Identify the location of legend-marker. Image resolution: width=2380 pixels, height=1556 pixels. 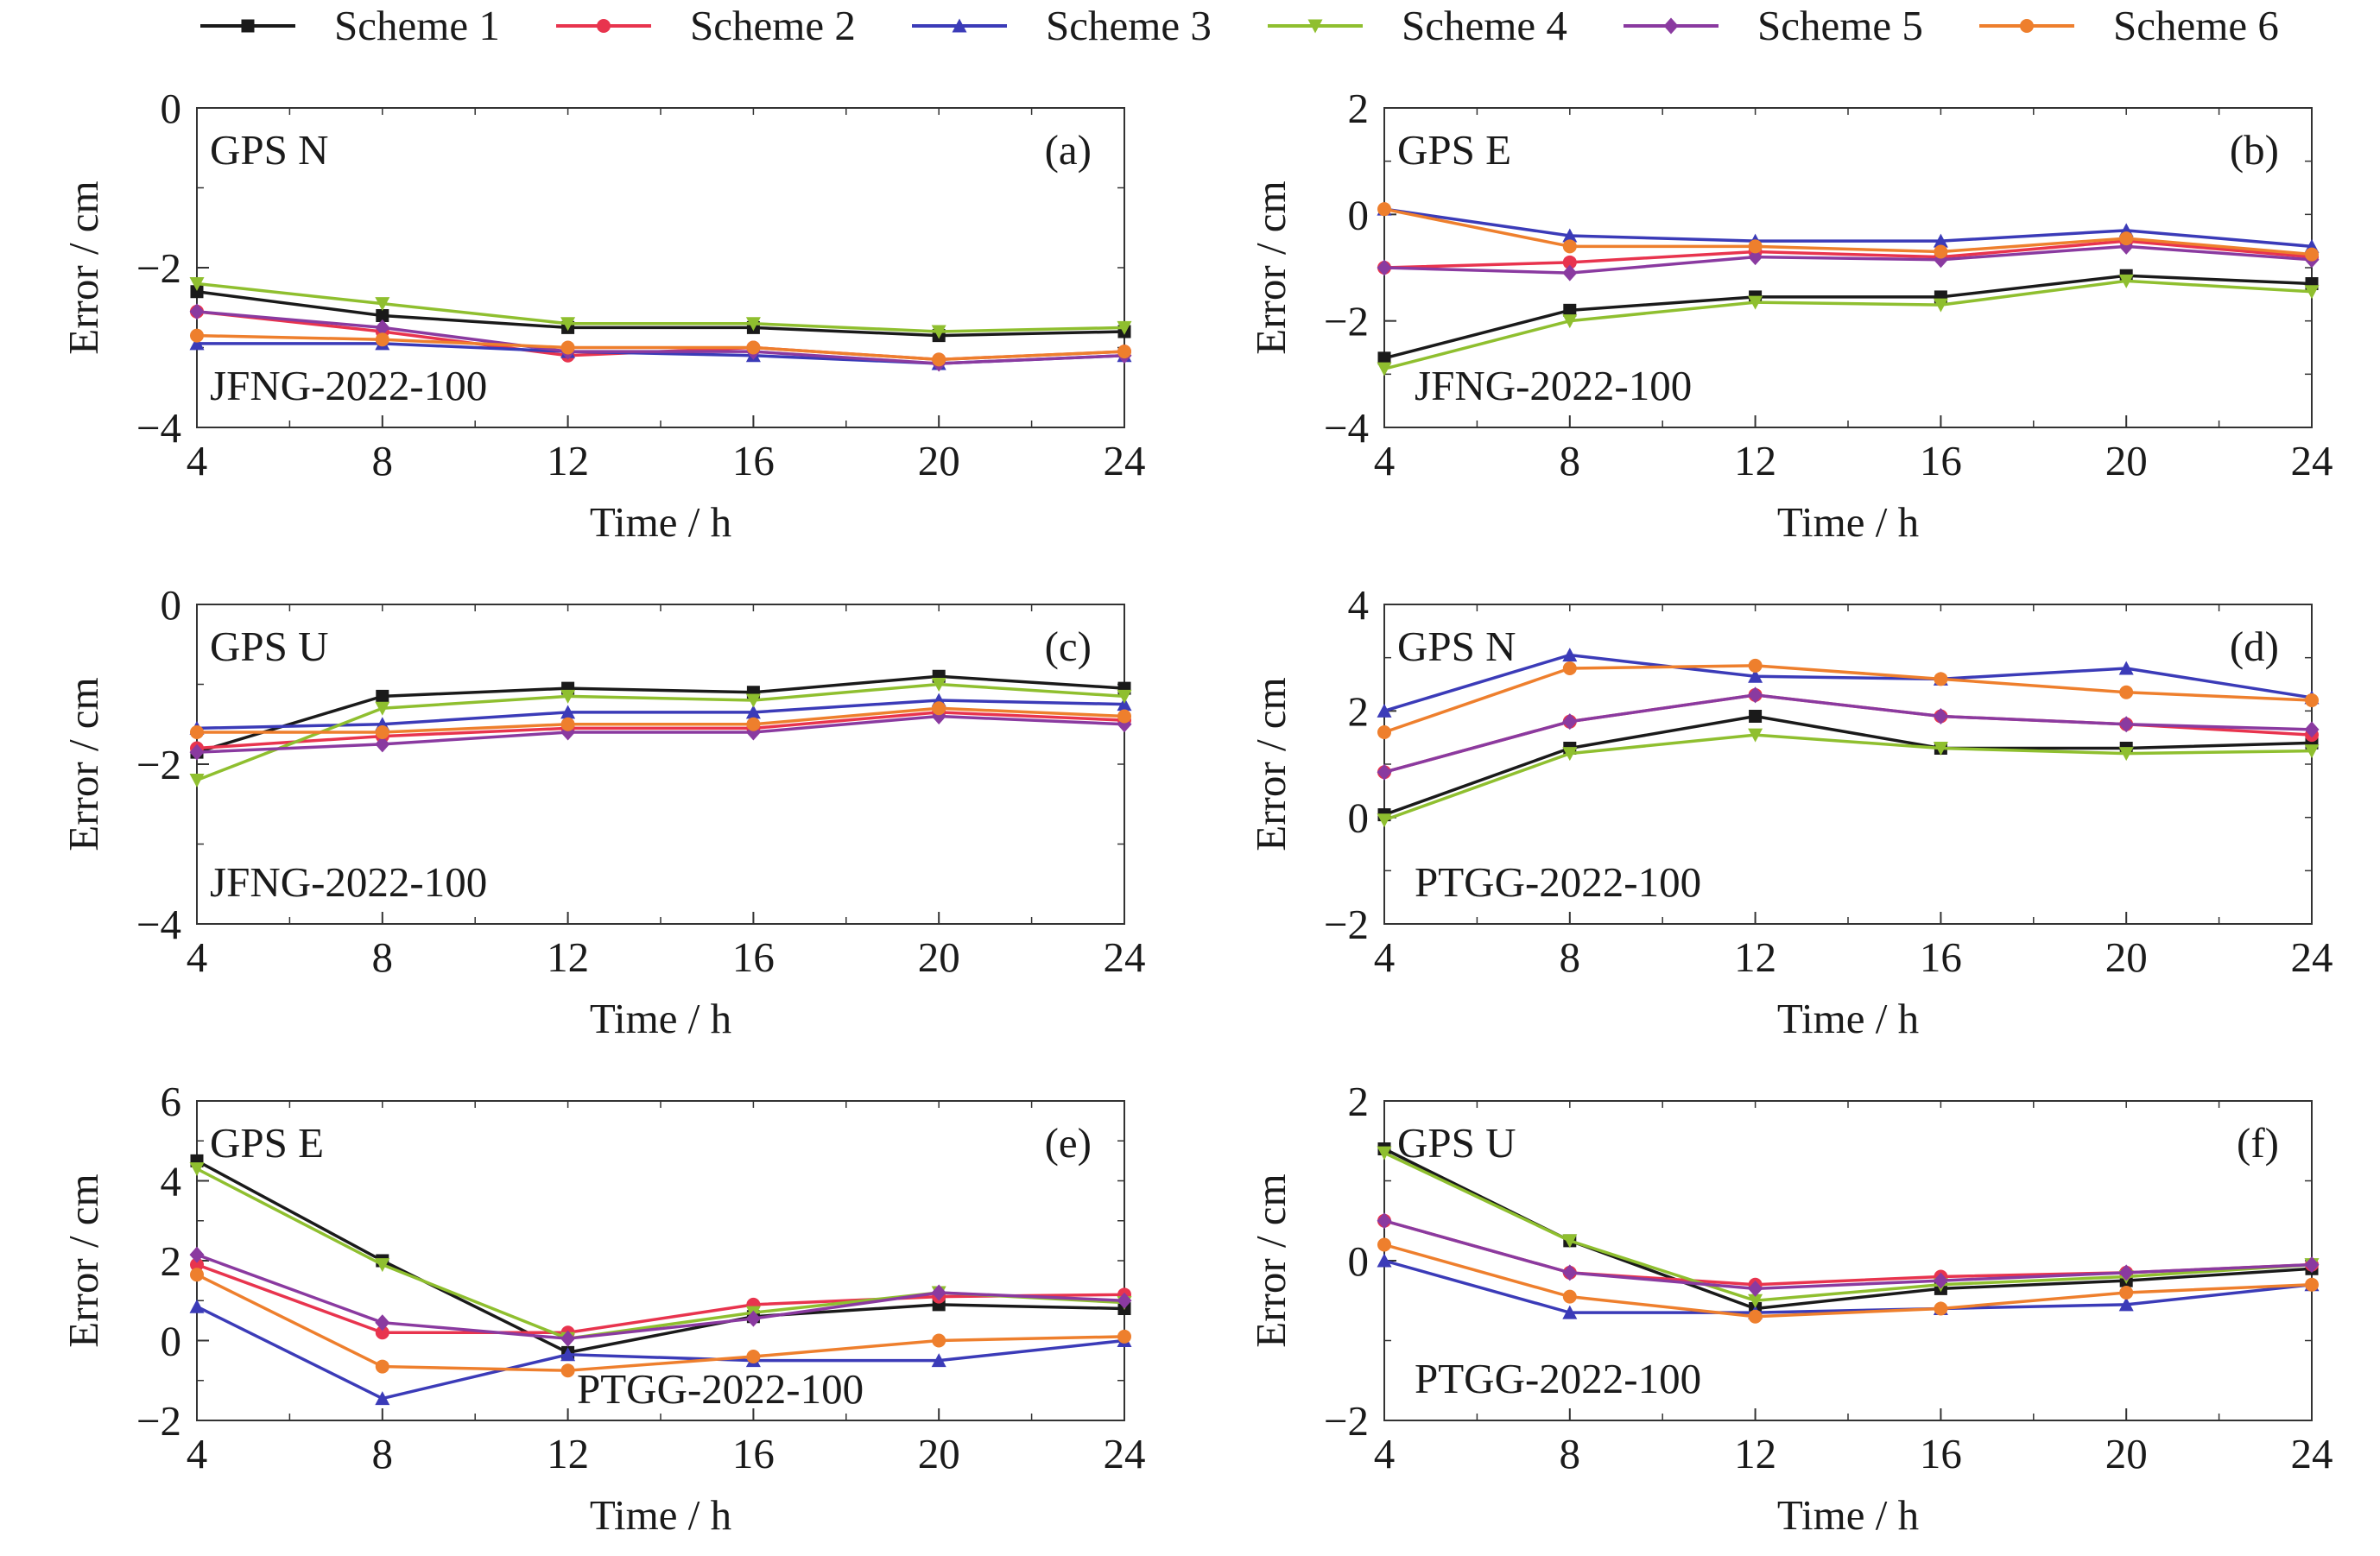
(1315, 26).